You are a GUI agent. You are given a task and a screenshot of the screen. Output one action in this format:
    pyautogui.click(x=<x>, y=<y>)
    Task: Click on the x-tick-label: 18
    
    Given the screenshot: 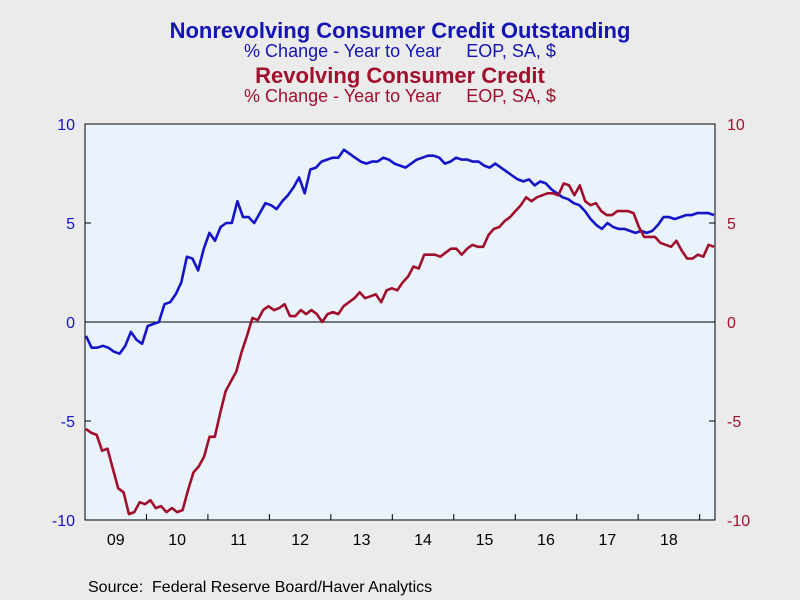 What is the action you would take?
    pyautogui.click(x=669, y=540)
    